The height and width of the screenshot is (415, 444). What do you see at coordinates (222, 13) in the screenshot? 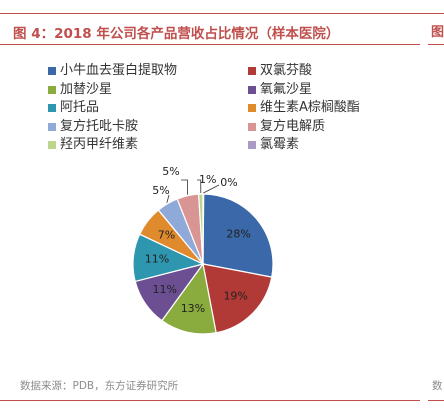
I see `top-border` at bounding box center [222, 13].